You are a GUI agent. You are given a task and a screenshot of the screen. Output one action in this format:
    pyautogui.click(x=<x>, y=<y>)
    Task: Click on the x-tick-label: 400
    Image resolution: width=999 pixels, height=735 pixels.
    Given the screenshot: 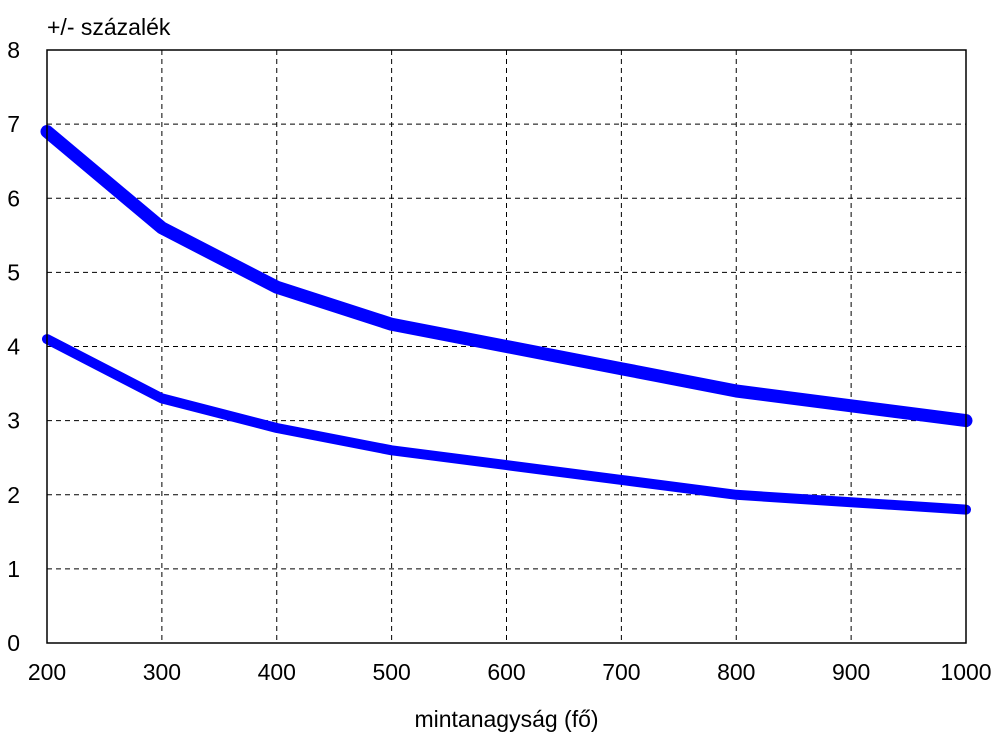 What is the action you would take?
    pyautogui.click(x=277, y=672)
    